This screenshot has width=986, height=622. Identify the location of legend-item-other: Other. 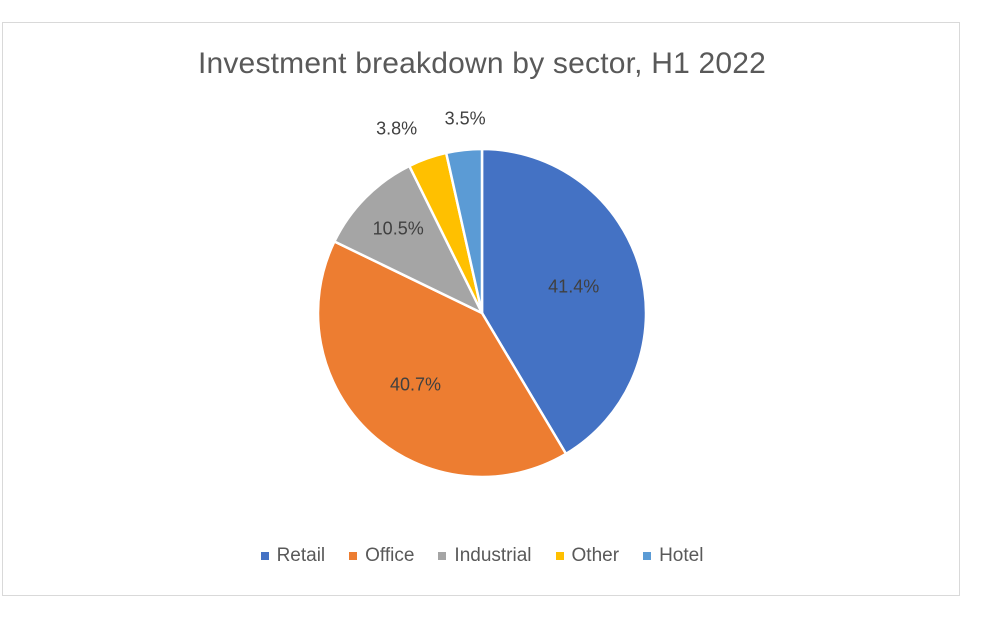
(587, 556).